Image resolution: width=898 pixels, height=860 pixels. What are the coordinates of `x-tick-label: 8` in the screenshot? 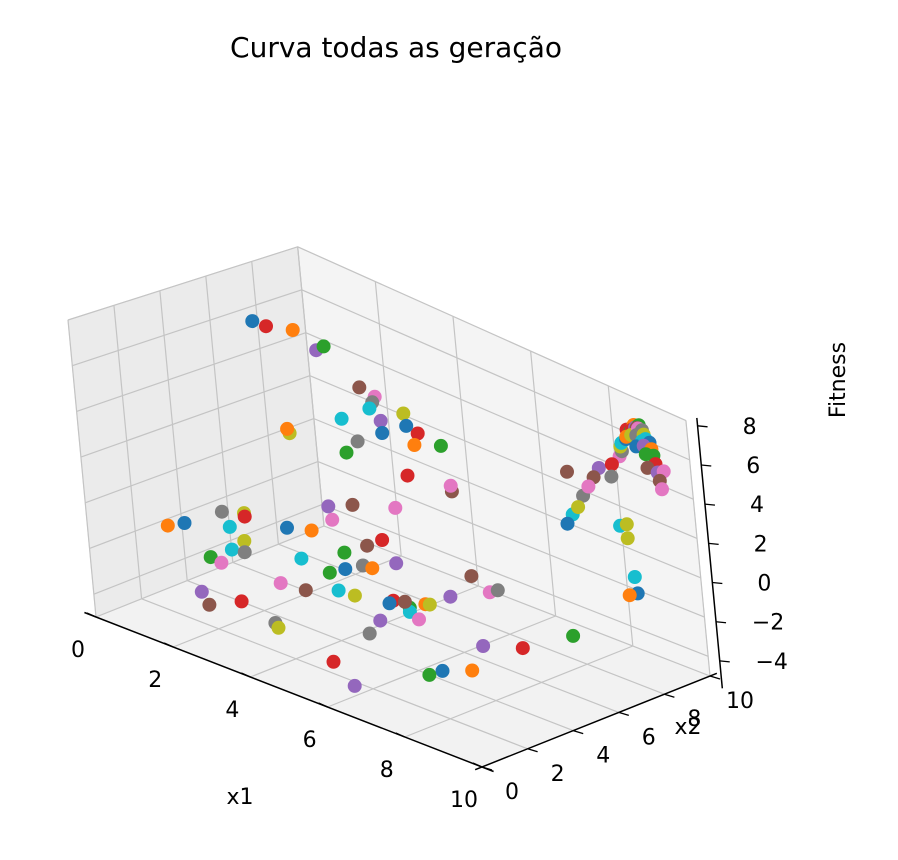 It's located at (387, 770).